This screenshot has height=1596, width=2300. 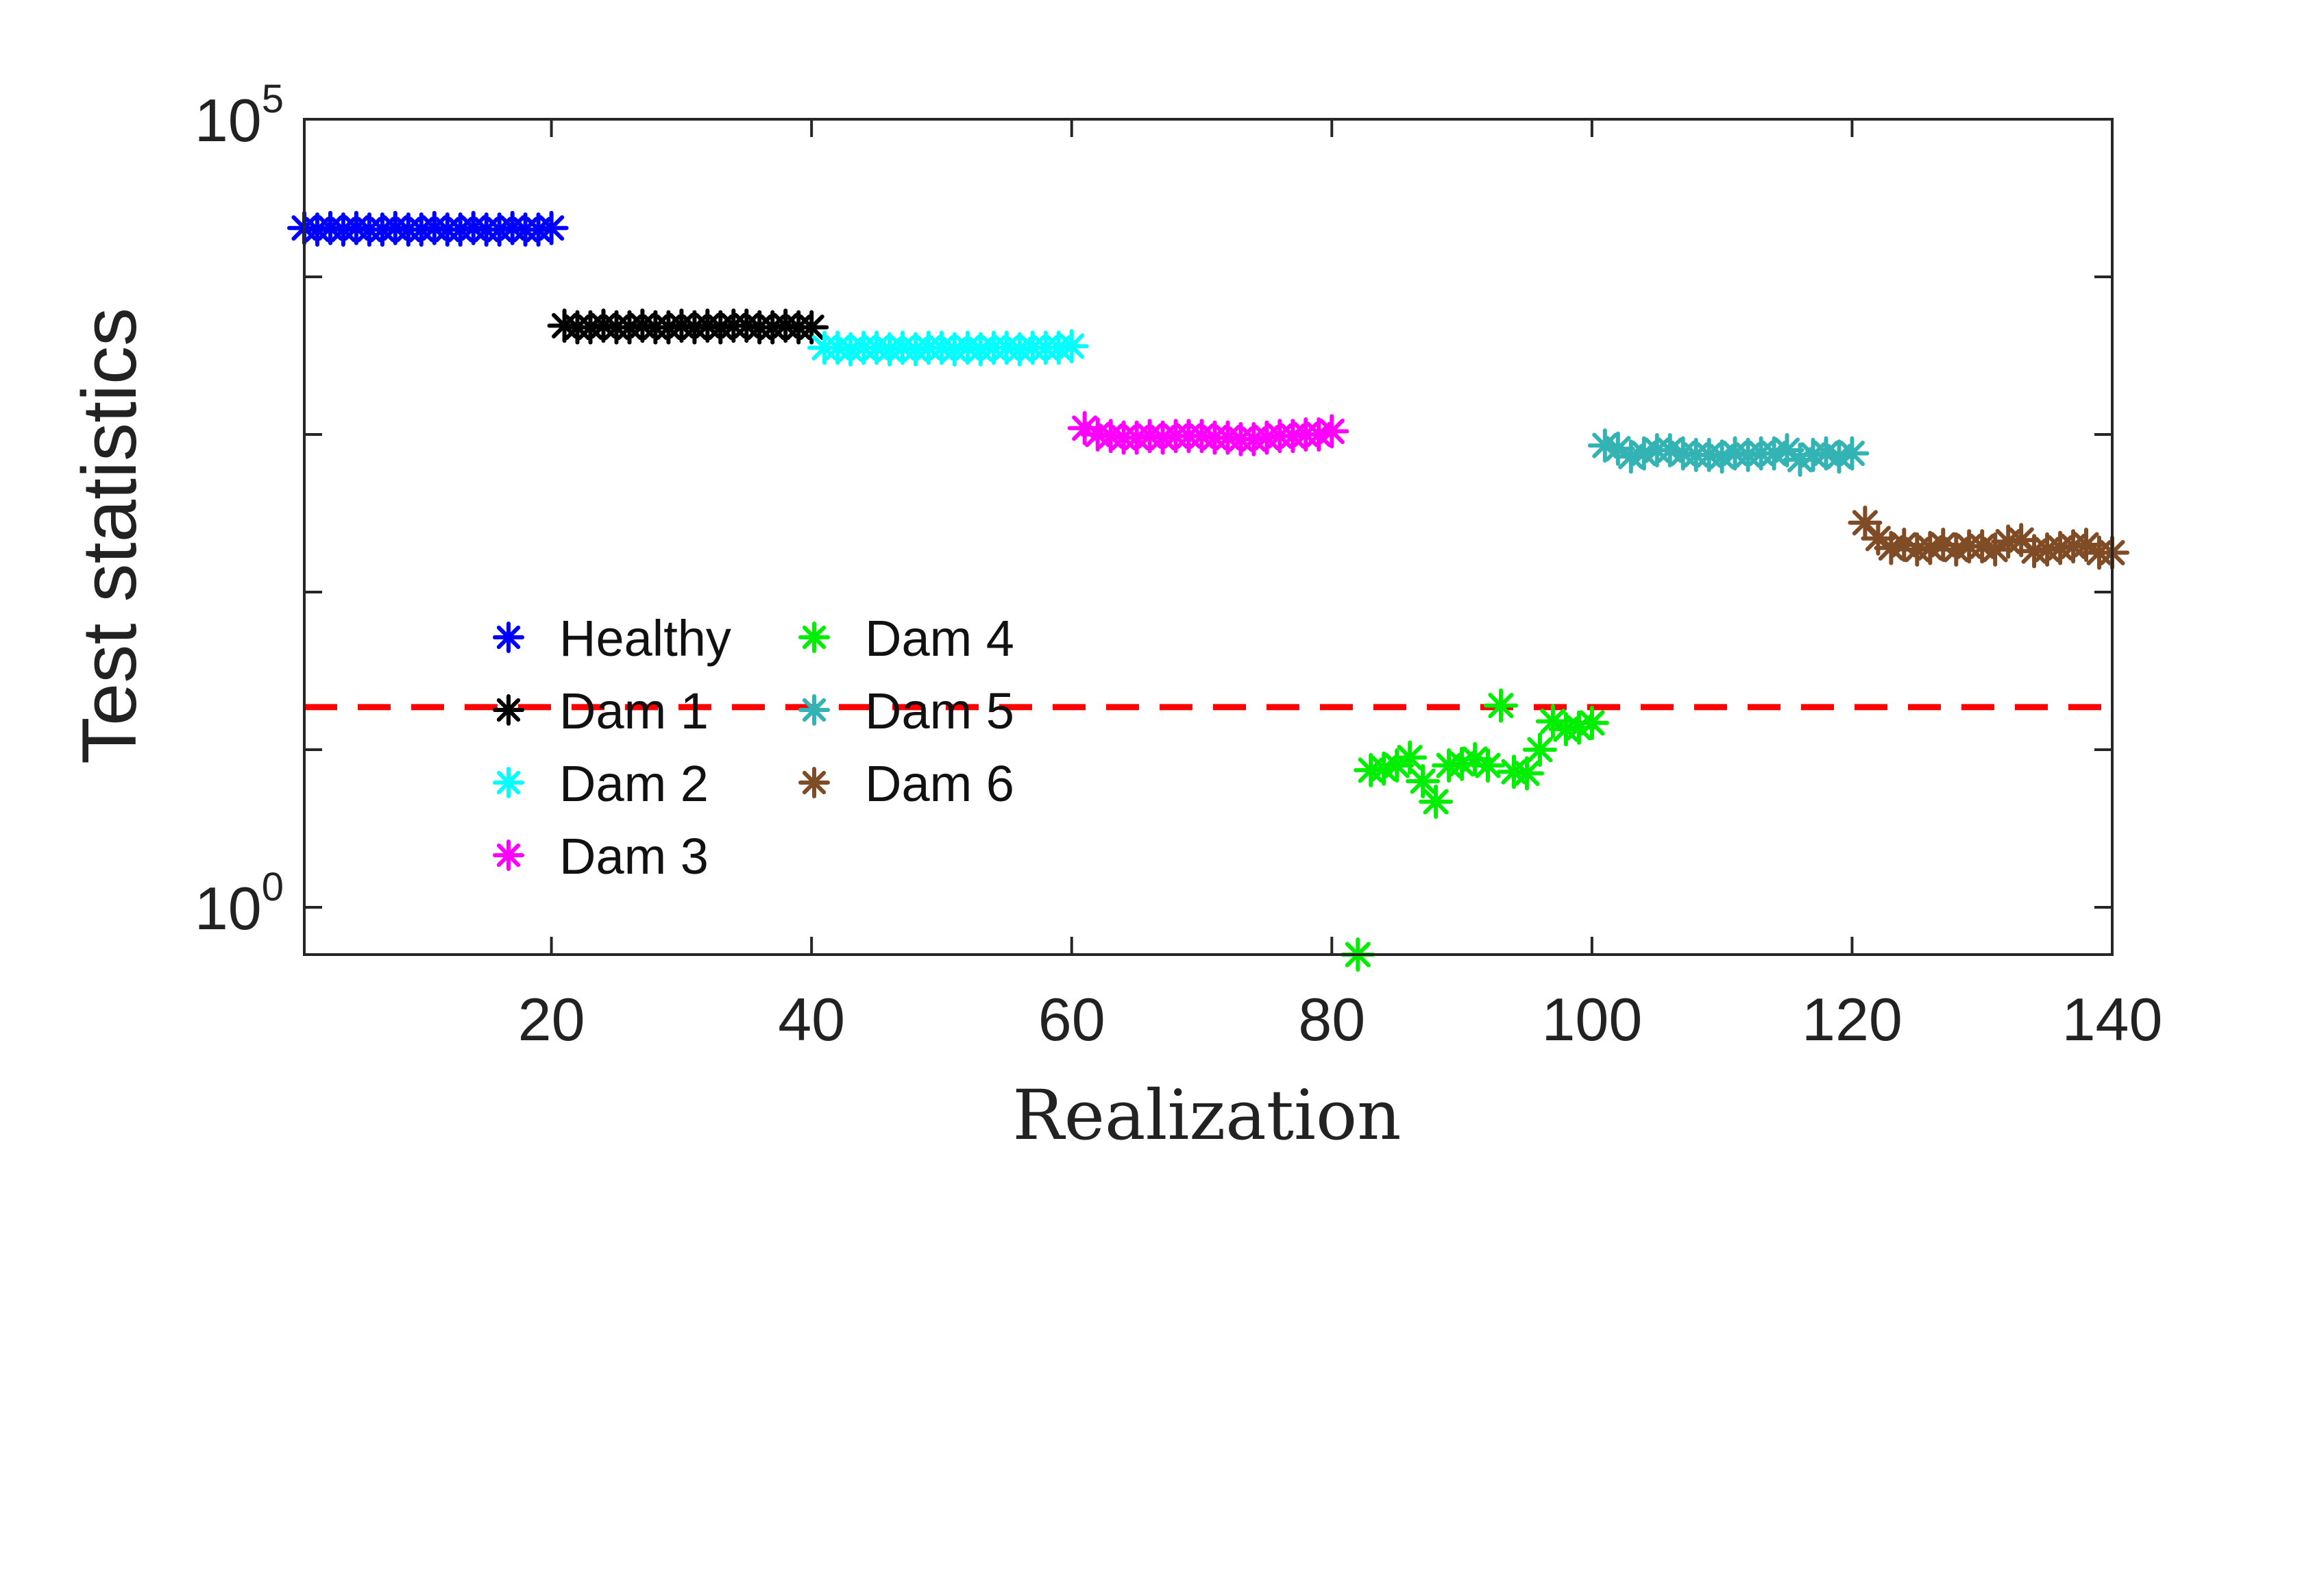 I want to click on legend-label: Dam 1, so click(x=634, y=711).